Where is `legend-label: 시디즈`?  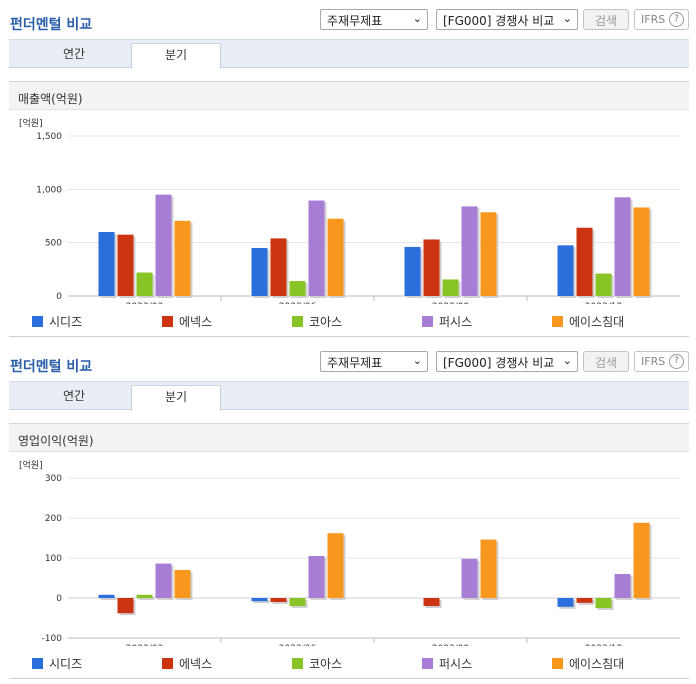
legend-label: 시디즈 is located at coordinates (66, 322).